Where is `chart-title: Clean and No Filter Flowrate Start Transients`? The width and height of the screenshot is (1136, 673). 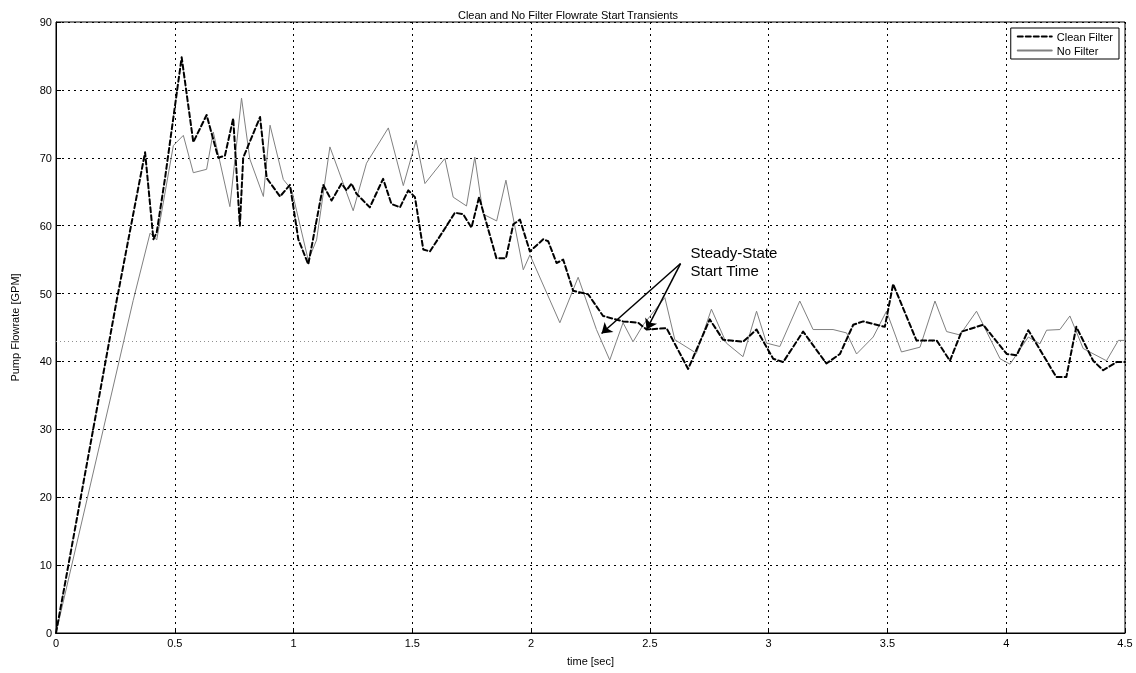
chart-title: Clean and No Filter Flowrate Start Transients is located at coordinates (568, 14).